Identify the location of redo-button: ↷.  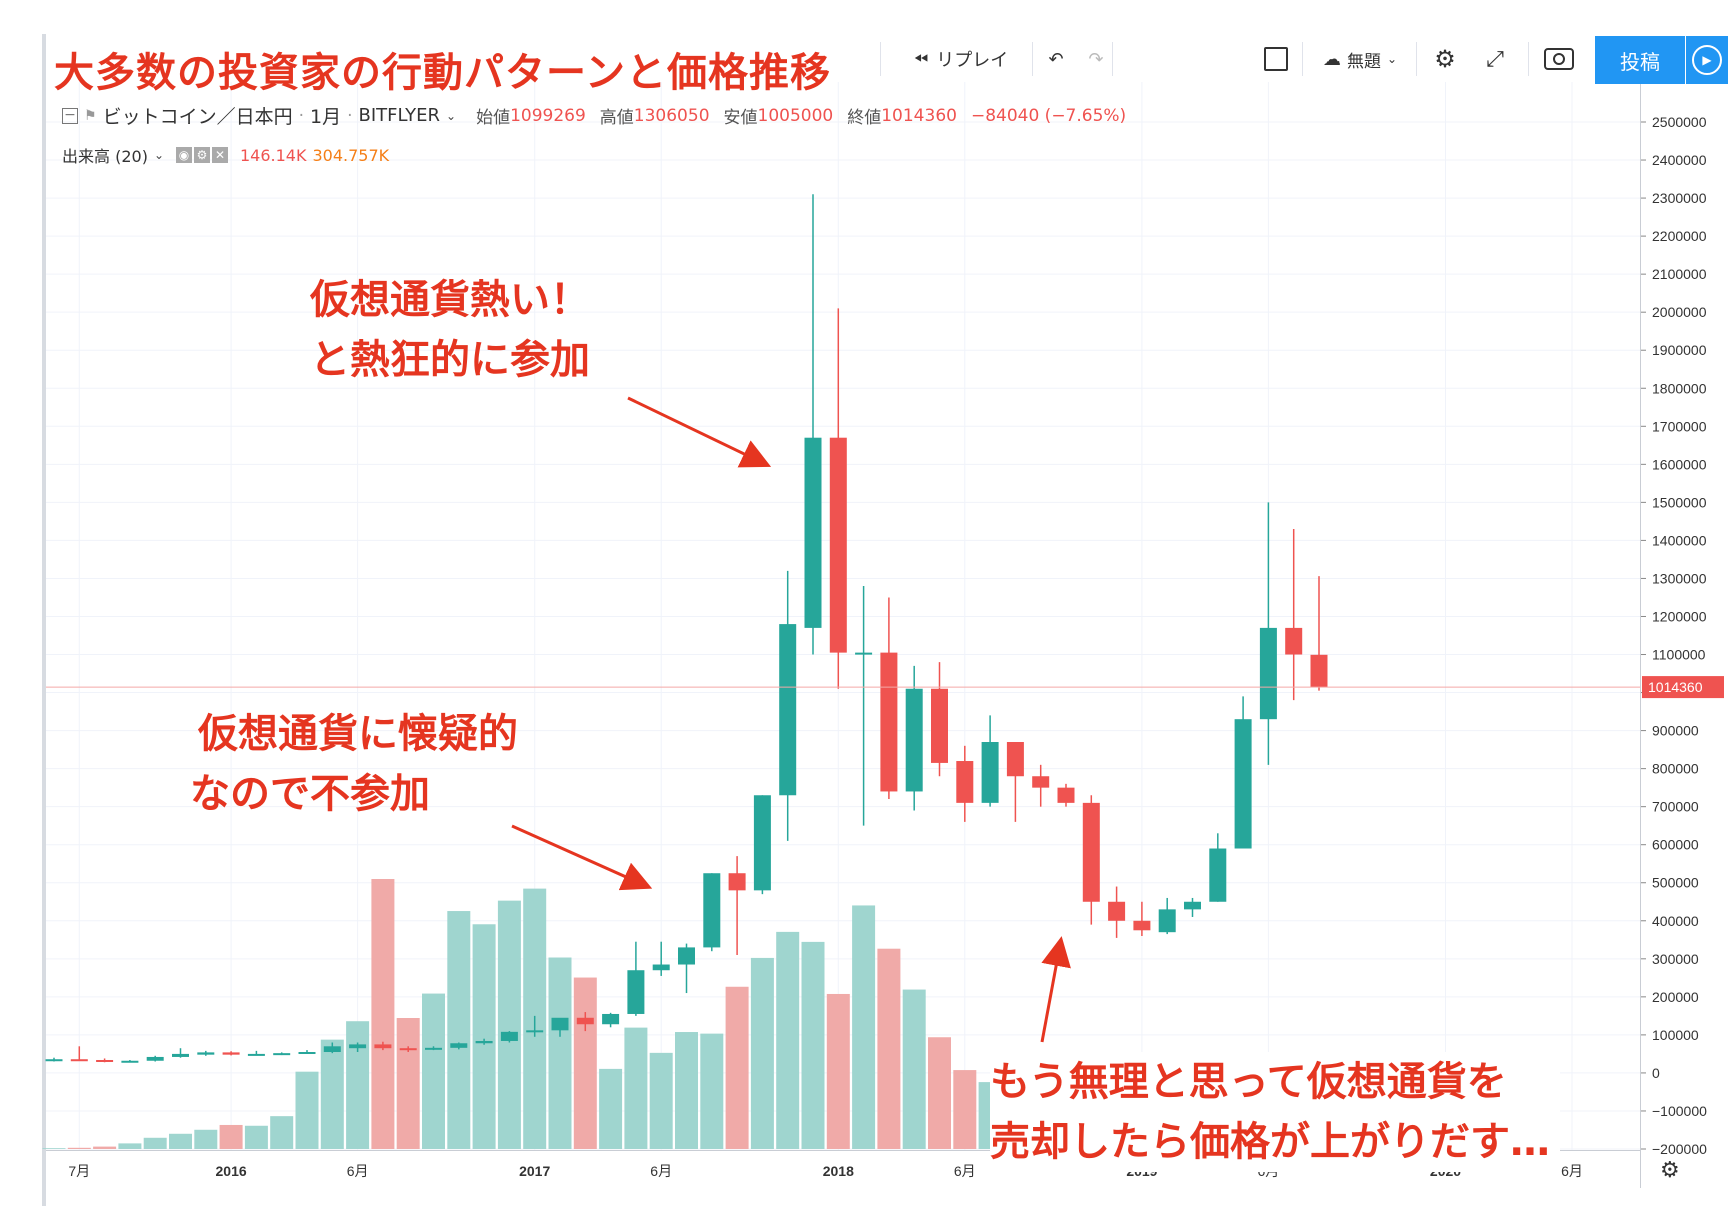
(1096, 59).